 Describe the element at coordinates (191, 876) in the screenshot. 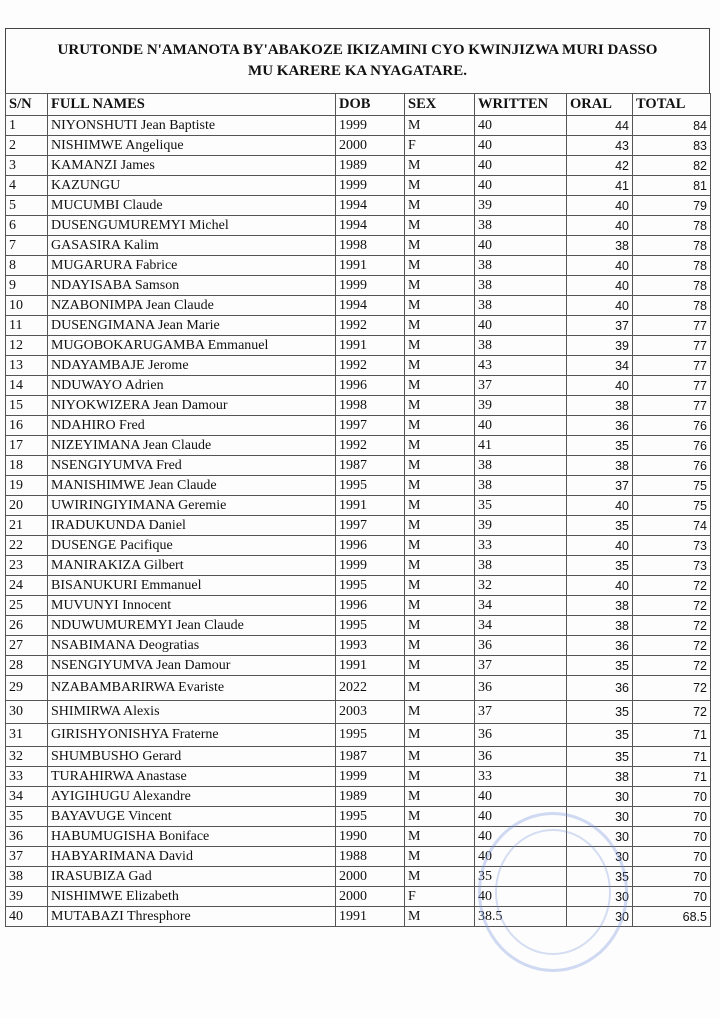

I see `cell-full-names: IRASUBIZA Gad` at that location.